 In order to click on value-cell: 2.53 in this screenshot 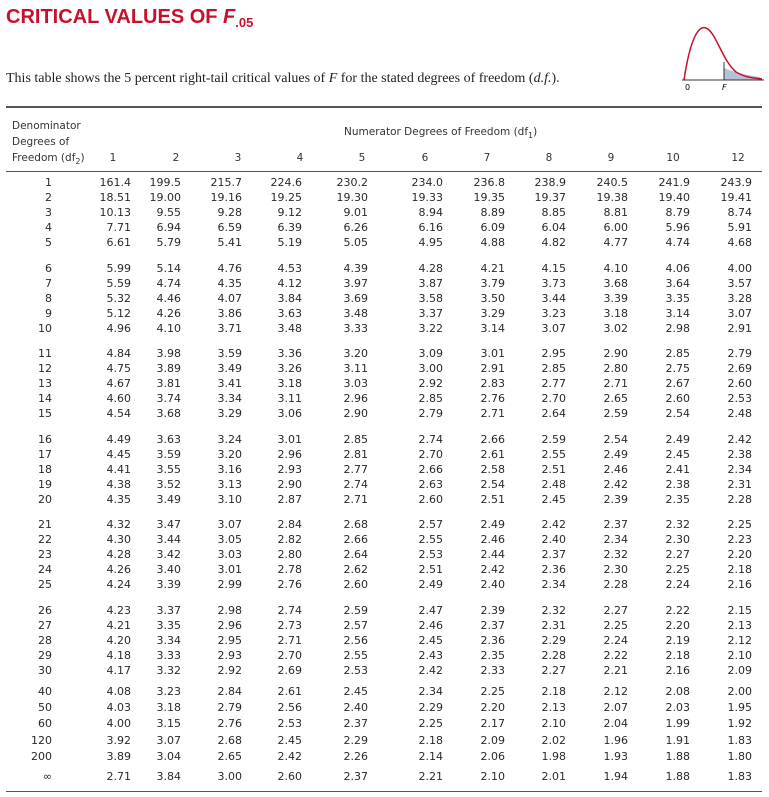, I will do `click(356, 670)`.